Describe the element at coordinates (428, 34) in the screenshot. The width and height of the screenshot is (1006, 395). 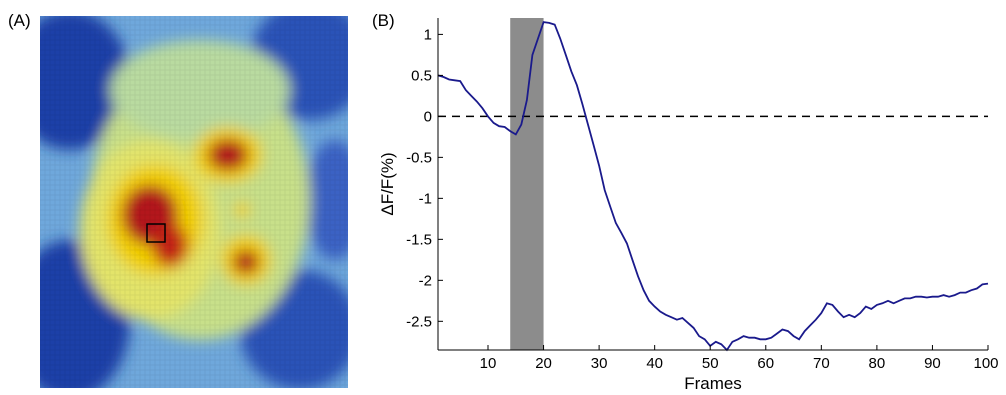
I see `y-tick-label: 1` at that location.